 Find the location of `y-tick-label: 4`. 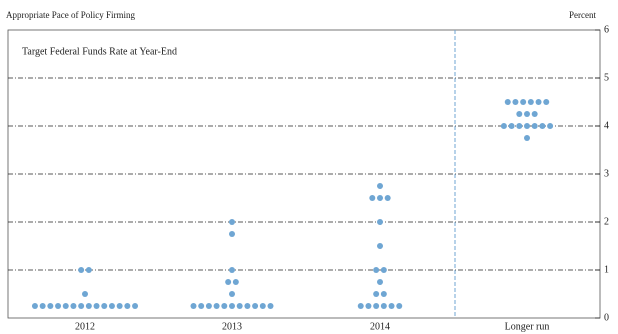

y-tick-label: 4 is located at coordinates (606, 125).